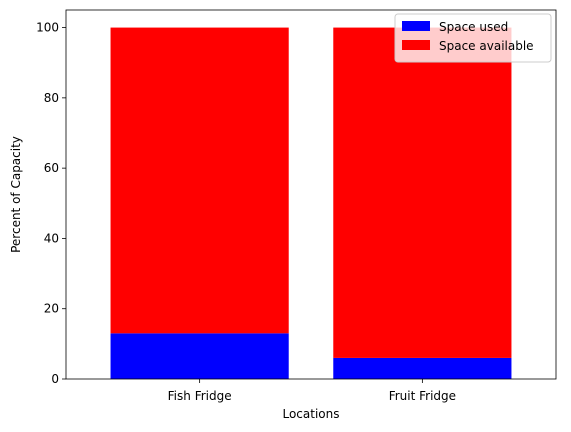 The width and height of the screenshot is (571, 432). I want to click on y-tick-label-0: 0, so click(55, 379).